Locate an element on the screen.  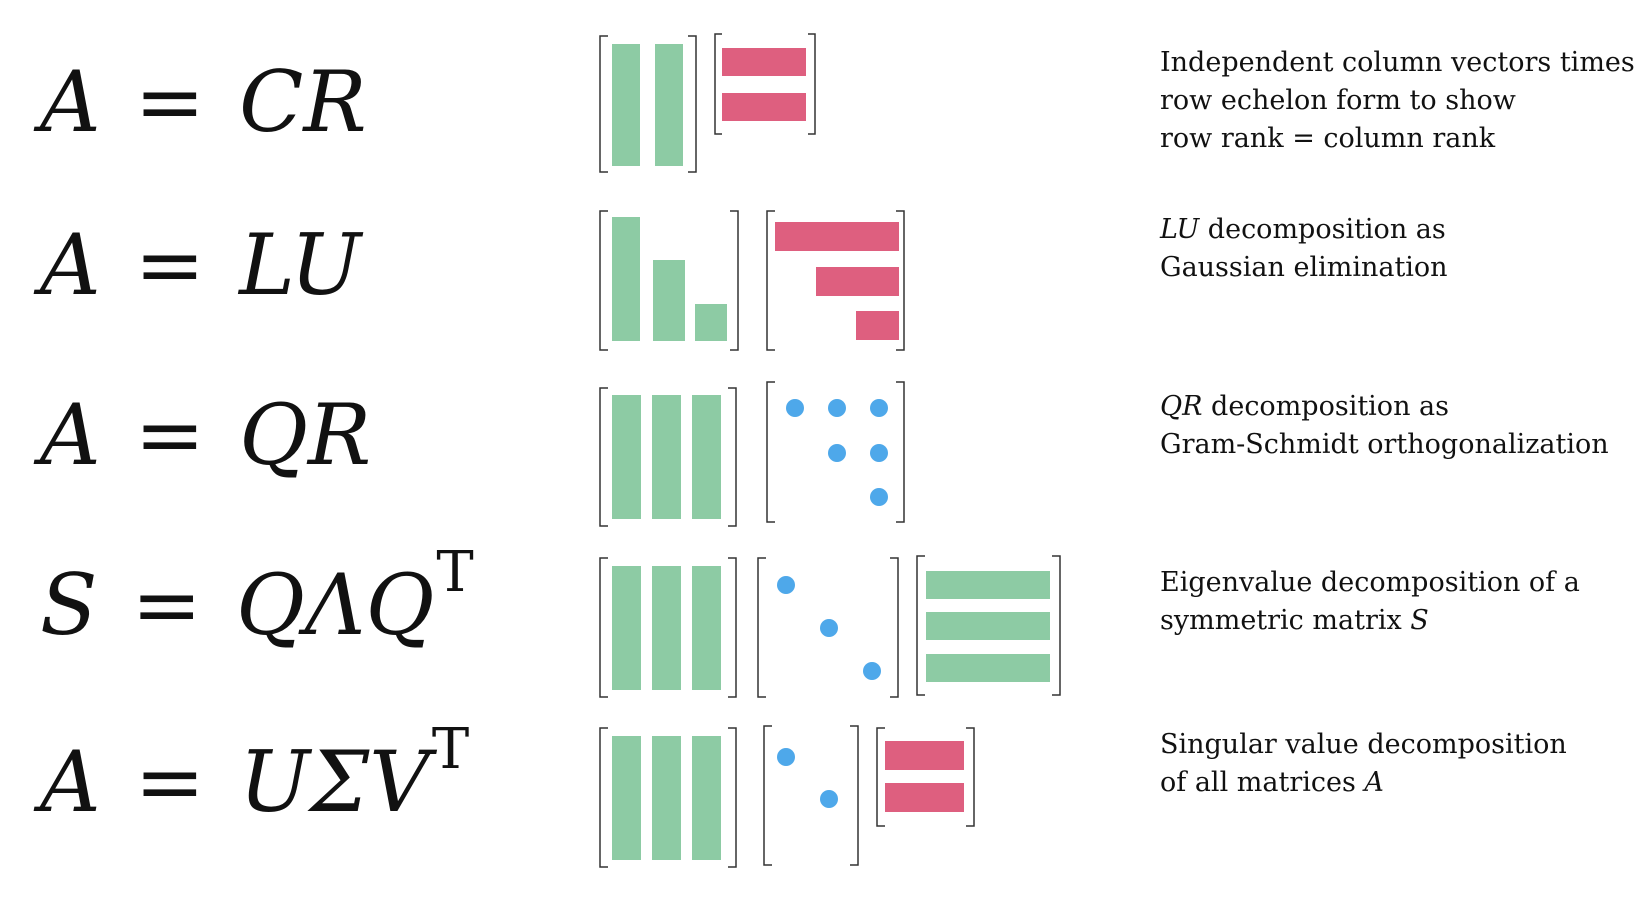
description-text: symmetric matrix is located at coordinates (1285, 620).